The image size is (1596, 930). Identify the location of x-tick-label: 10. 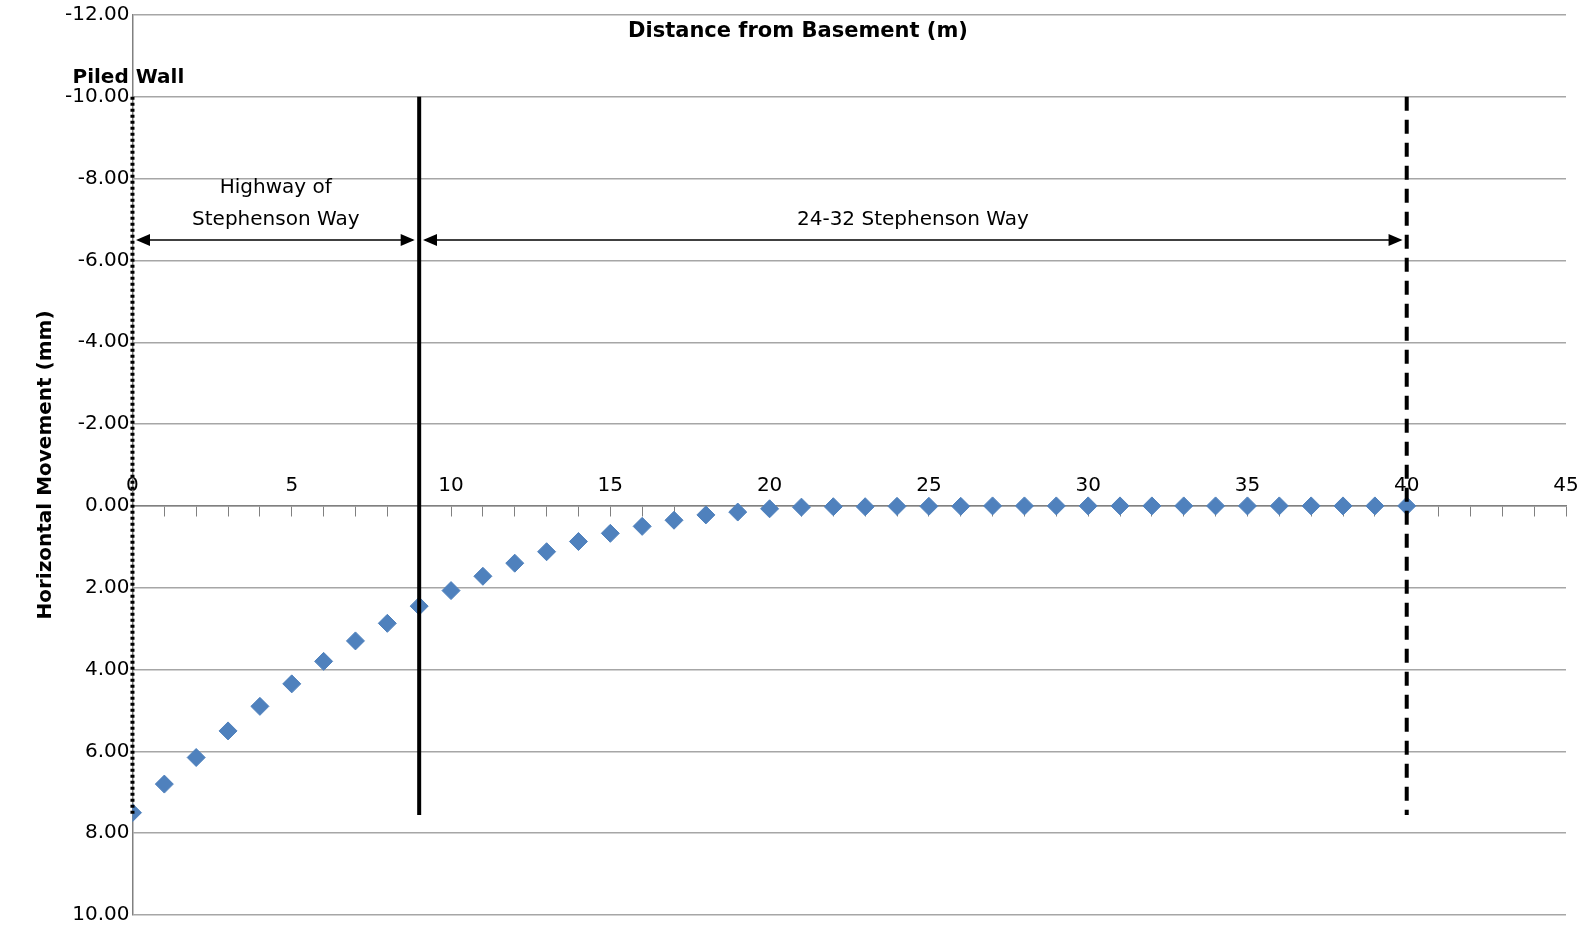
(451, 484).